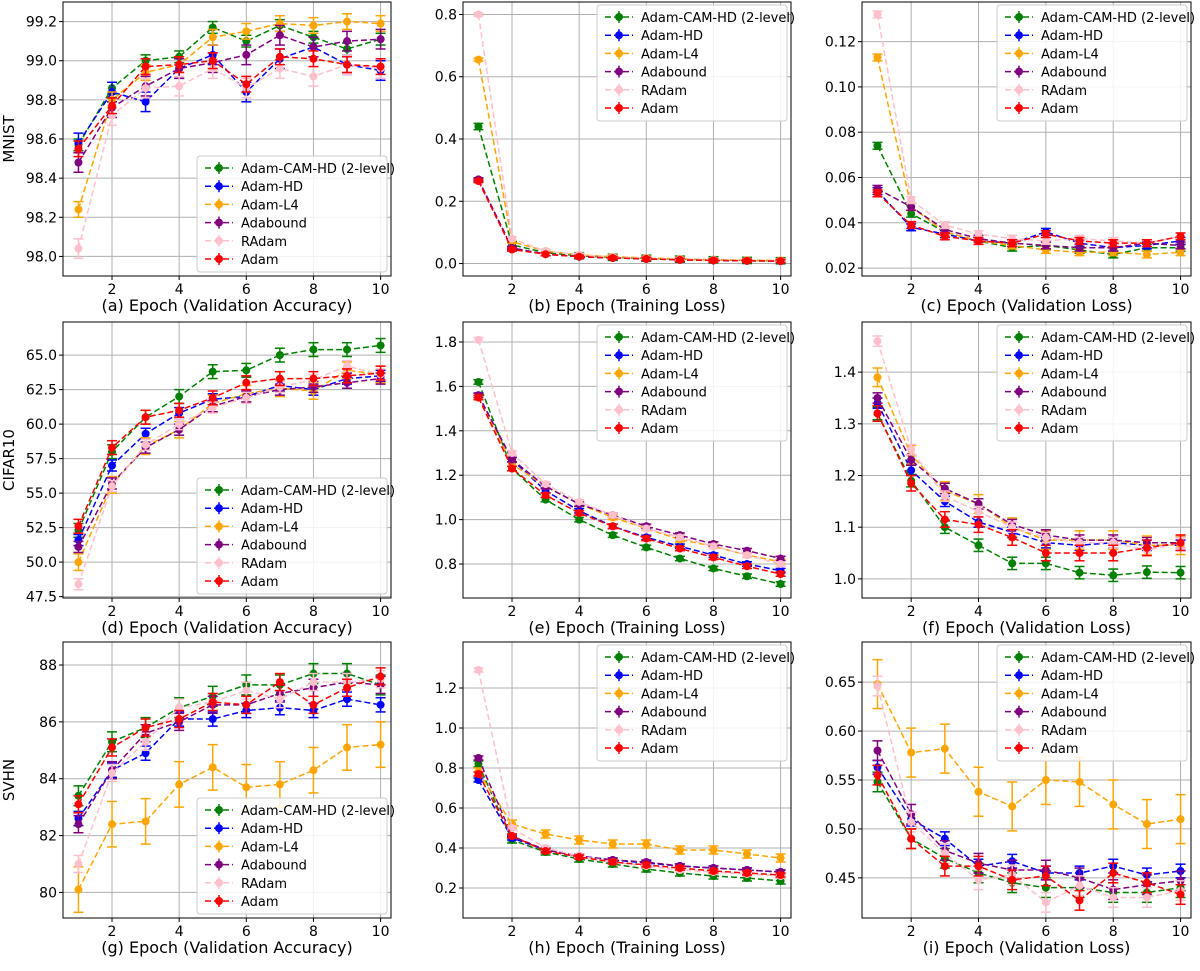 This screenshot has height=971, width=1200. What do you see at coordinates (579, 612) in the screenshot?
I see `x-tick-label: 4` at bounding box center [579, 612].